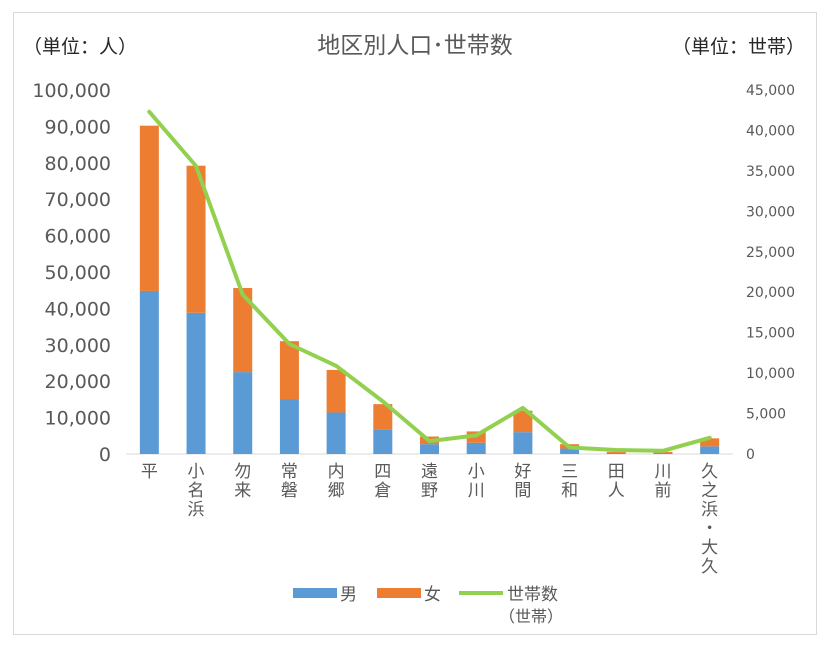 The height and width of the screenshot is (649, 831). I want to click on legend-label: 世帯数, so click(532, 595).